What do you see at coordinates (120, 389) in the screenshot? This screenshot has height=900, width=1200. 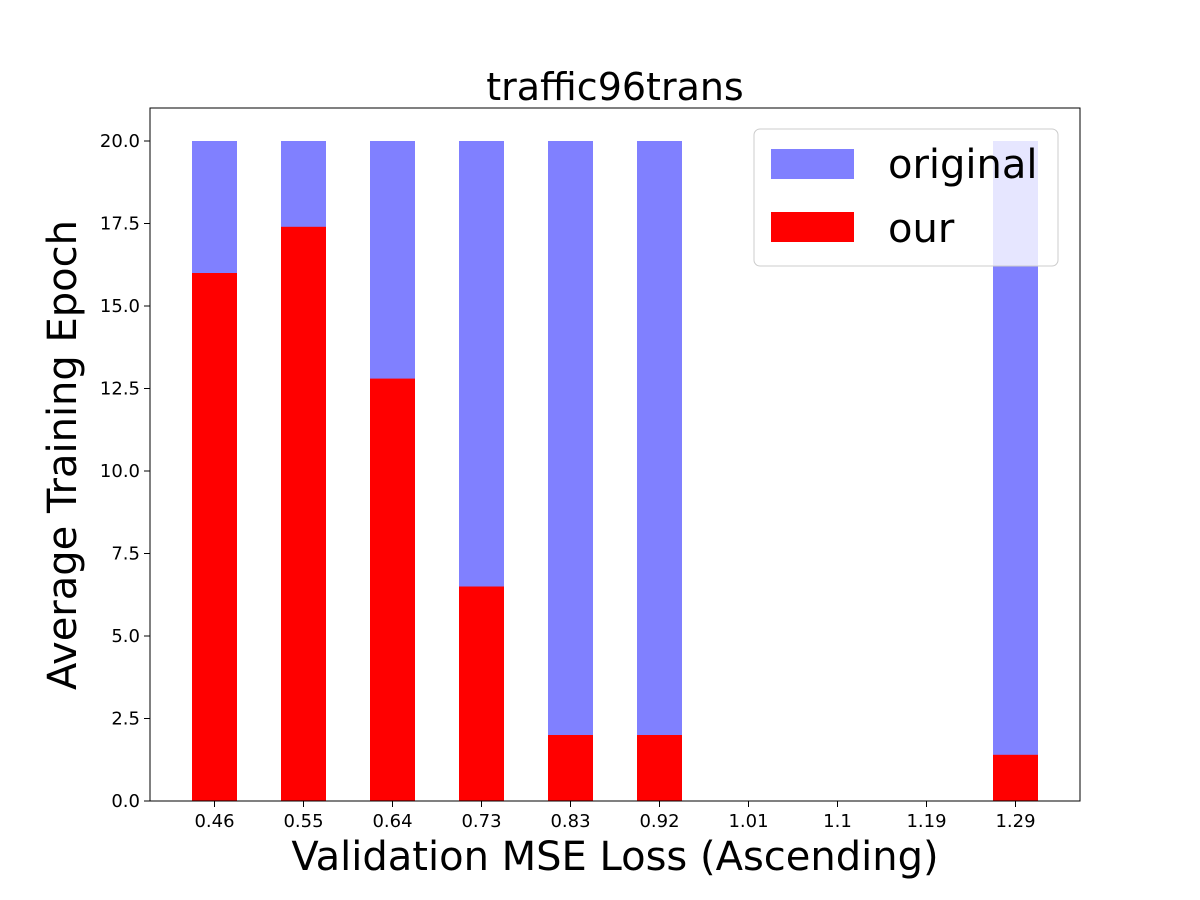 I see `y-tick-label: 12.5` at bounding box center [120, 389].